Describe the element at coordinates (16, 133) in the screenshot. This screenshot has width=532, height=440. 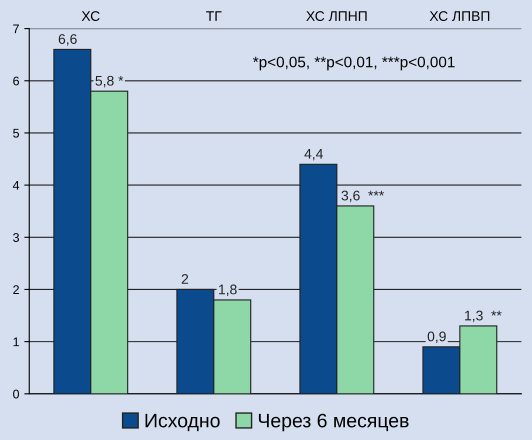
I see `y-tick-label: 5` at that location.